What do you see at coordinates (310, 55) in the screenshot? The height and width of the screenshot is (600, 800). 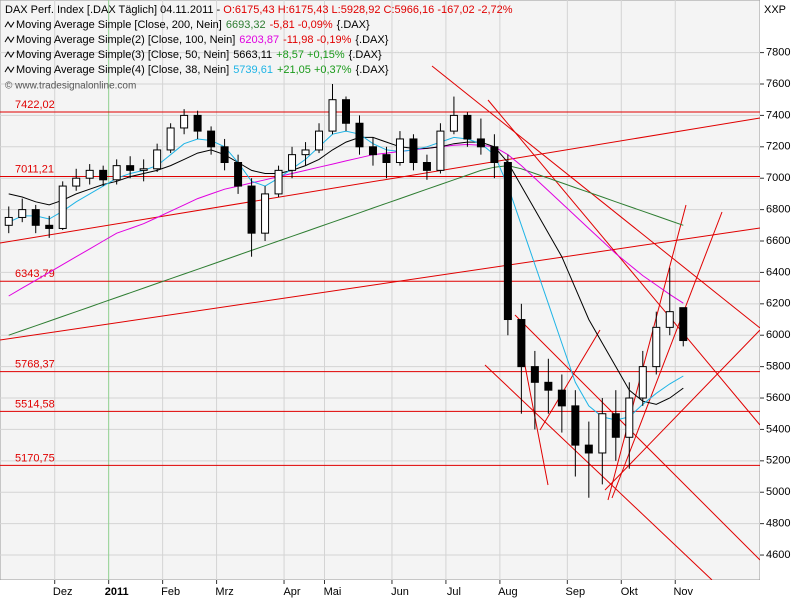 I see `series-change: +8,57 +0,15%` at bounding box center [310, 55].